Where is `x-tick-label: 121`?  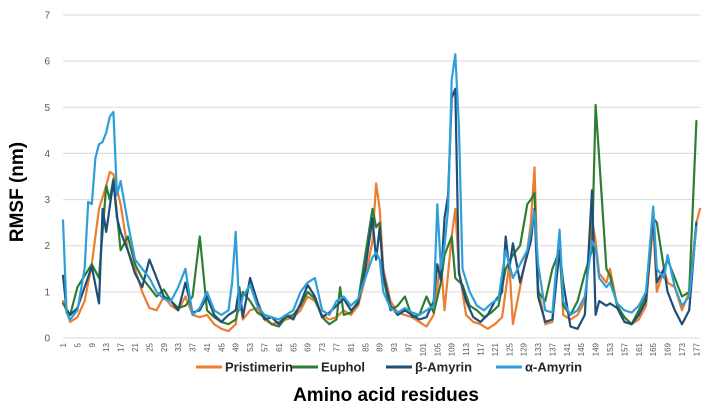
x-tick-label: 121 is located at coordinates (495, 349).